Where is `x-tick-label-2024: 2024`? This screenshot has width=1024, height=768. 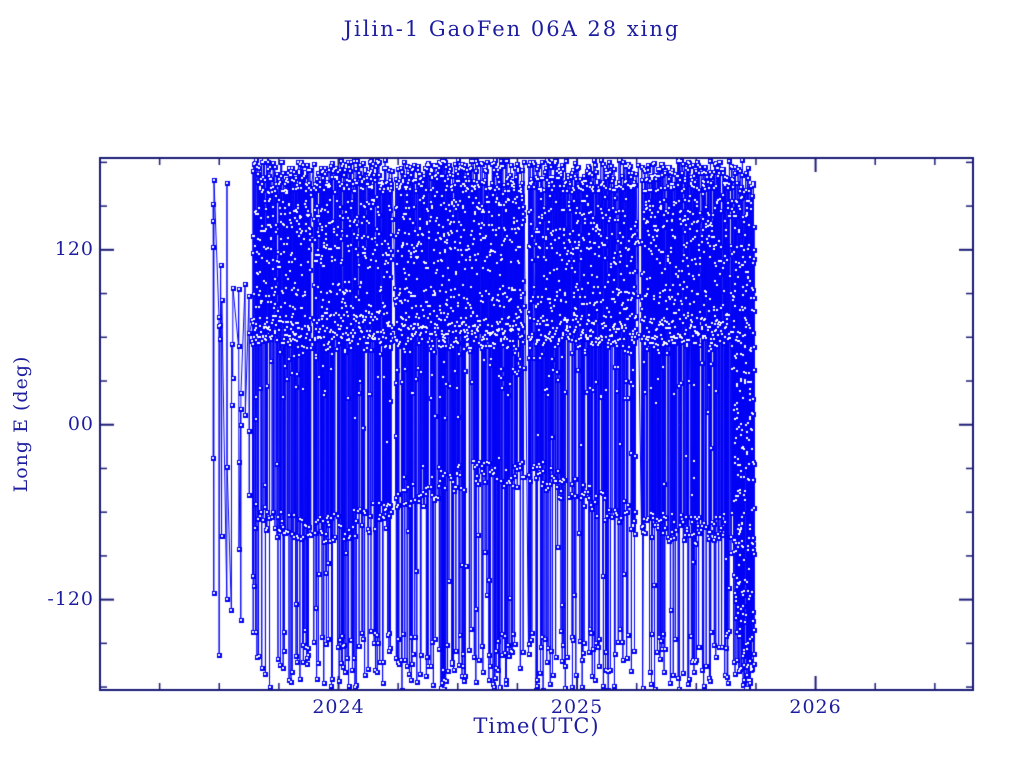 x-tick-label-2024: 2024 is located at coordinates (338, 707).